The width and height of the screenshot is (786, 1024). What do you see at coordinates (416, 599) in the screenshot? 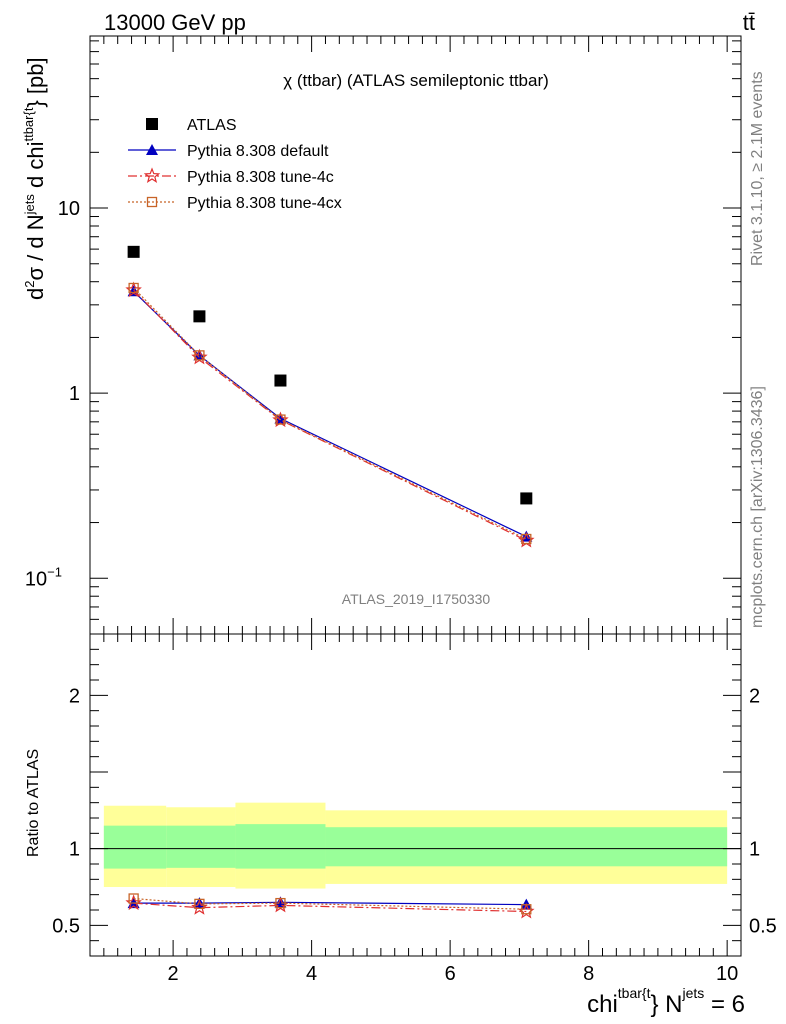
I see `analysis-label: ATLAS_2019_I1750330` at bounding box center [416, 599].